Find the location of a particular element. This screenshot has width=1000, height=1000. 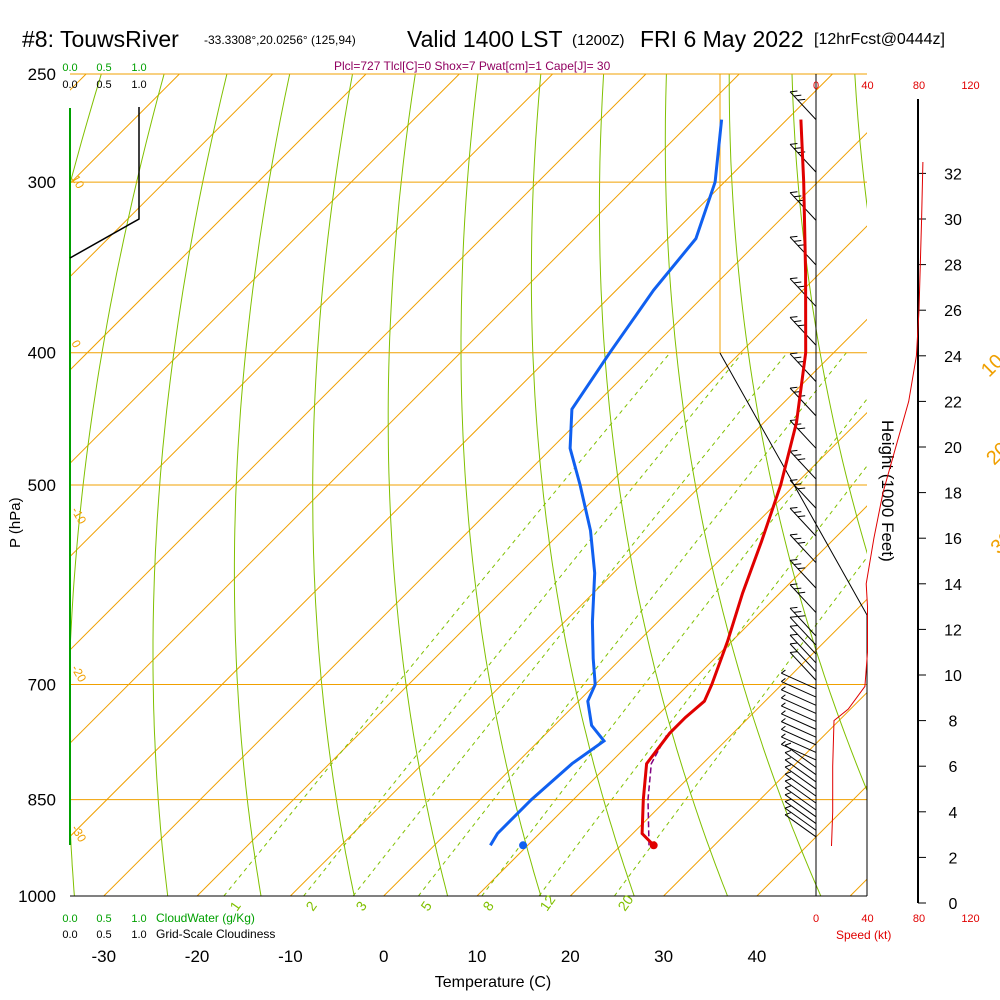

pressure-tick-label: 500 is located at coordinates (42, 485).